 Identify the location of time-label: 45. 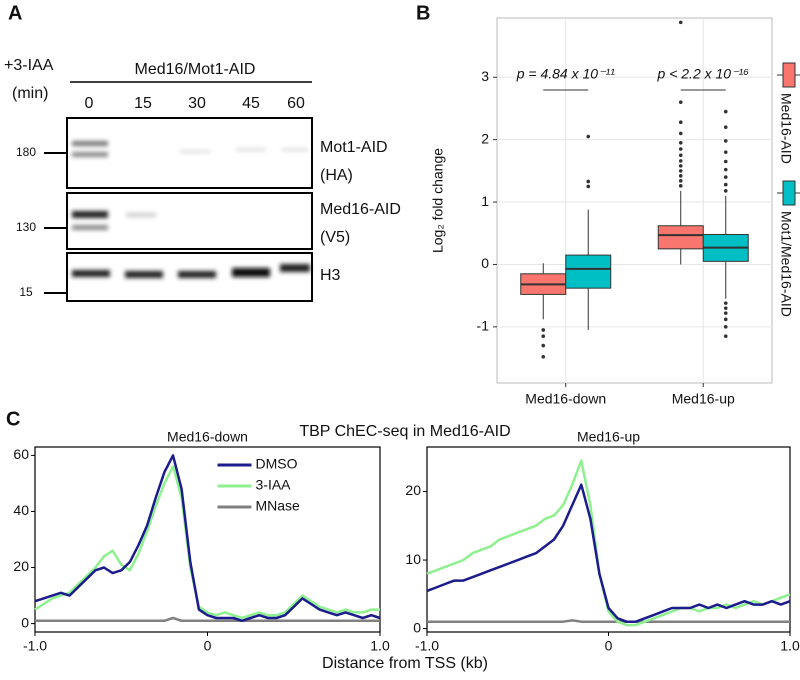
(251, 103).